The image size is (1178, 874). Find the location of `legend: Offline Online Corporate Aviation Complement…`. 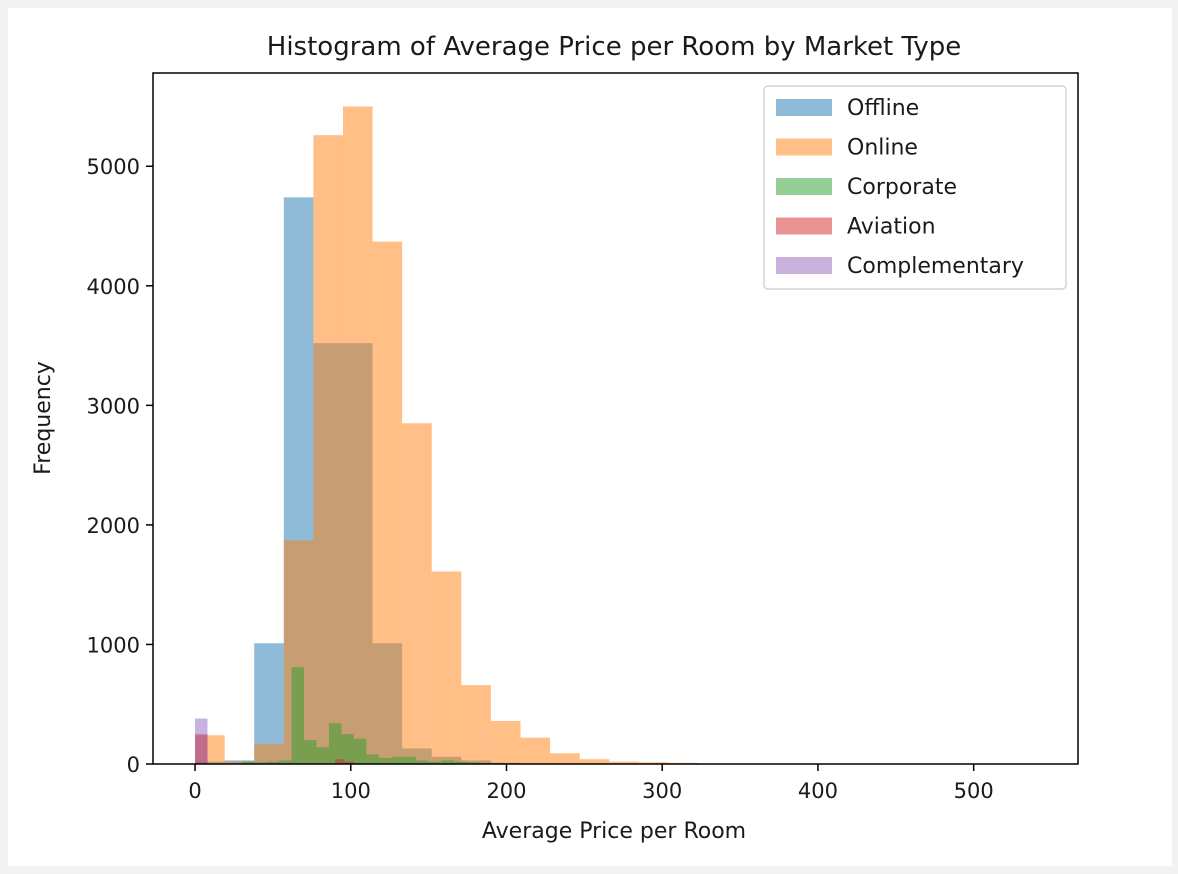

legend: Offline Online Corporate Aviation Complement… is located at coordinates (915, 187).